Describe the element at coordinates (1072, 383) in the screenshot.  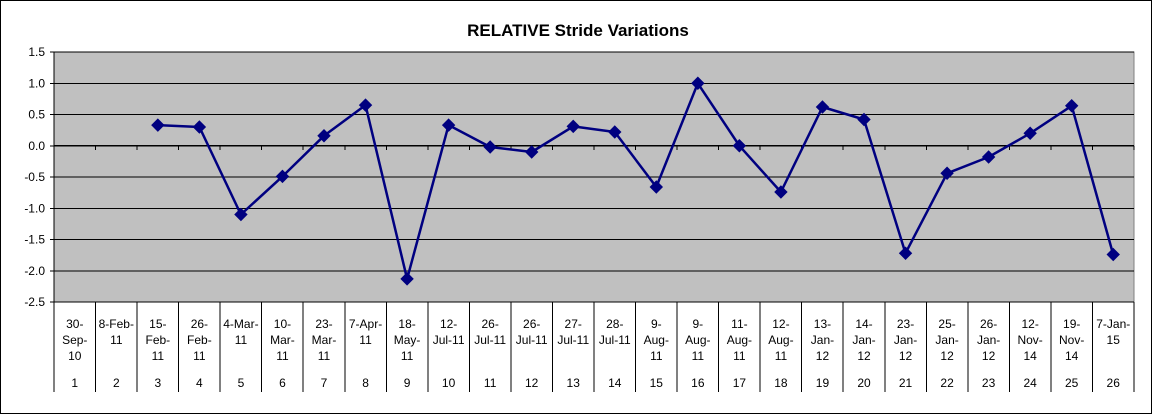
I see `x-tick-label-index: 25` at that location.